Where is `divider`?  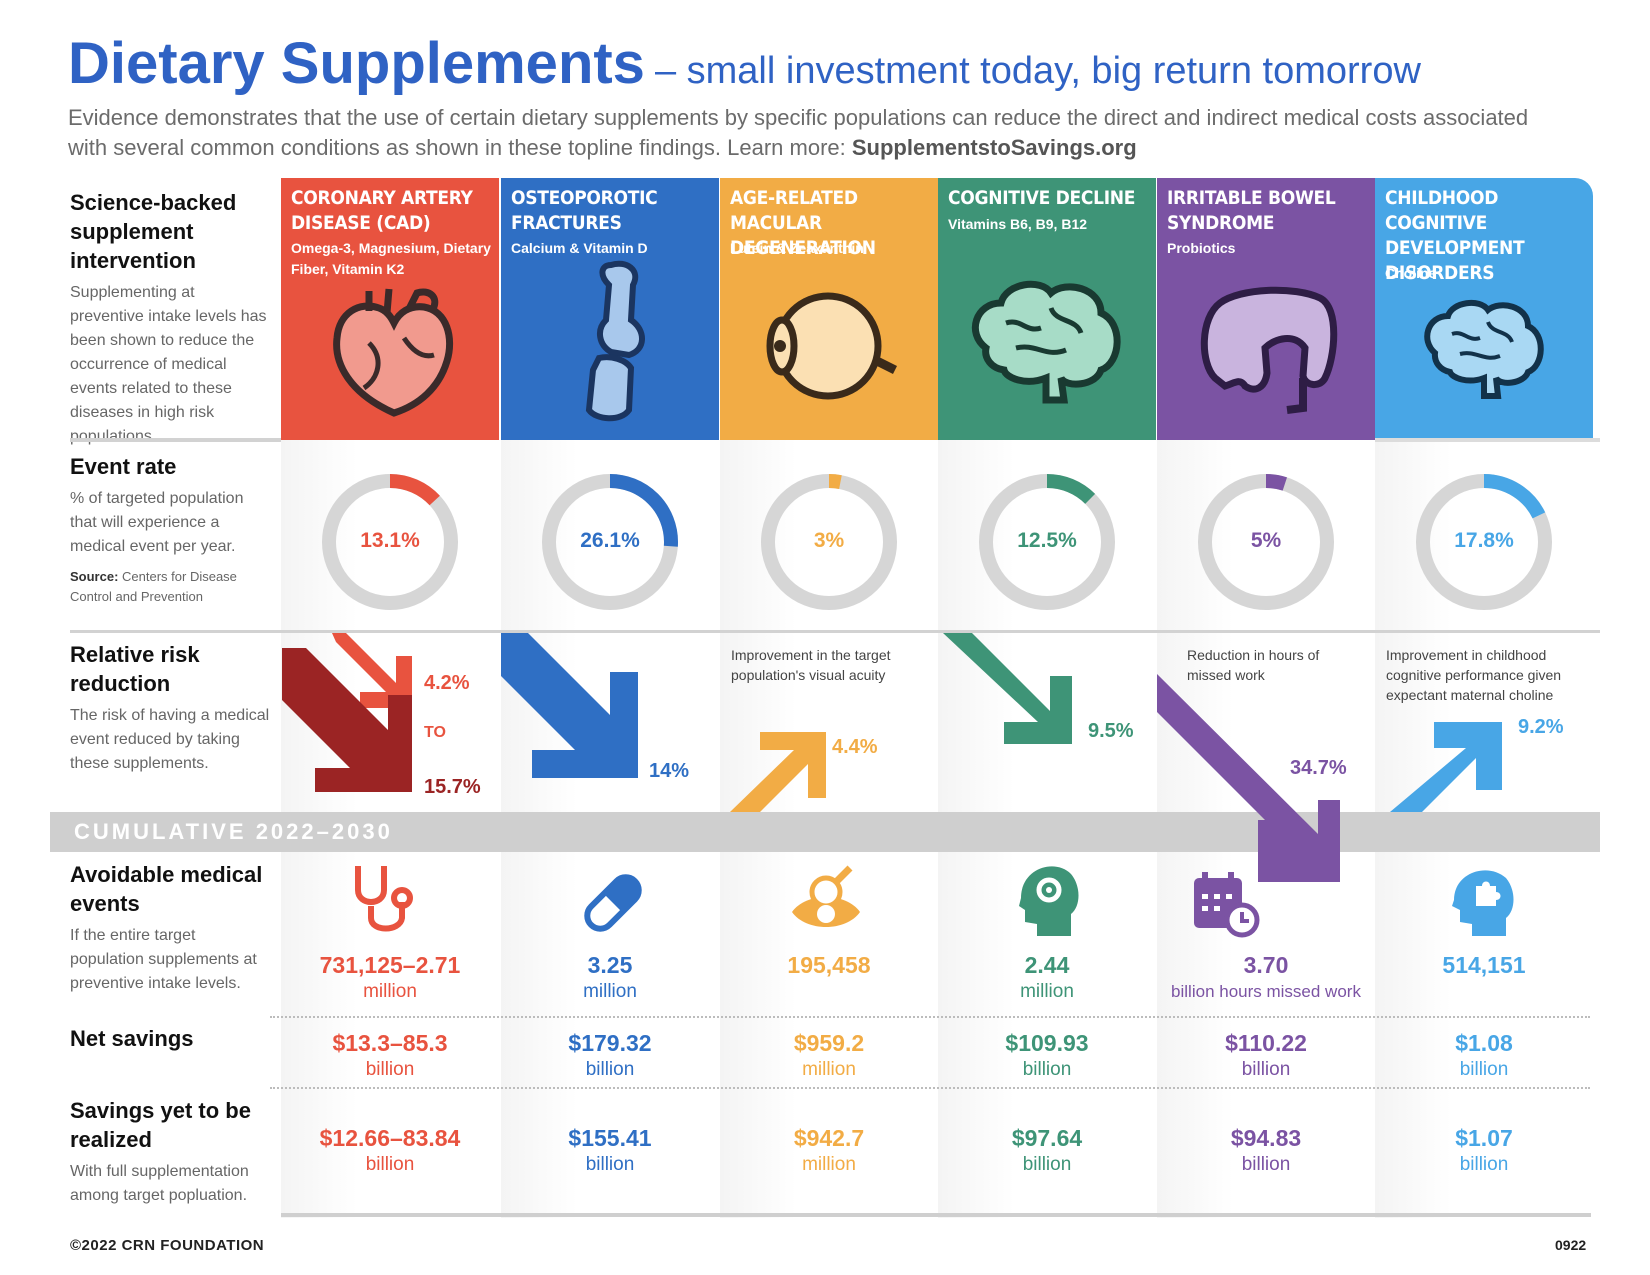 divider is located at coordinates (835, 631).